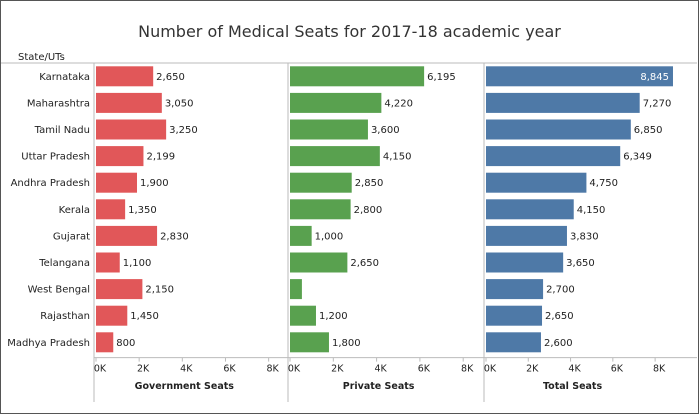 Image resolution: width=699 pixels, height=414 pixels. I want to click on government-value-label: 800, so click(125, 343).